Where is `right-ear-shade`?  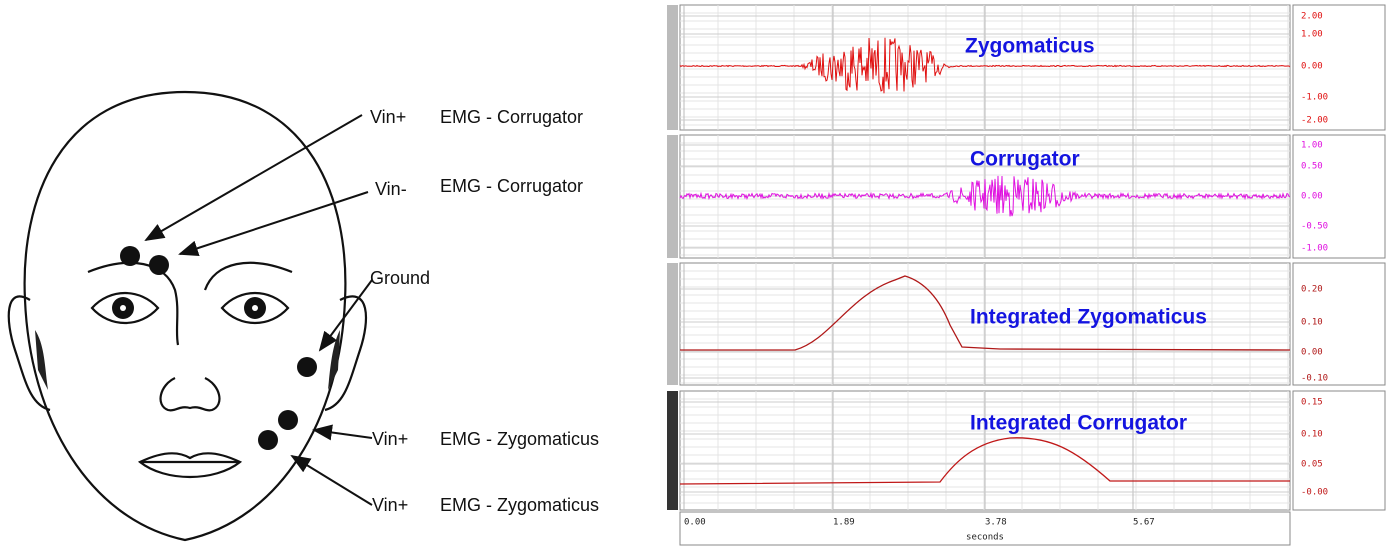
right-ear-shade is located at coordinates (334, 360).